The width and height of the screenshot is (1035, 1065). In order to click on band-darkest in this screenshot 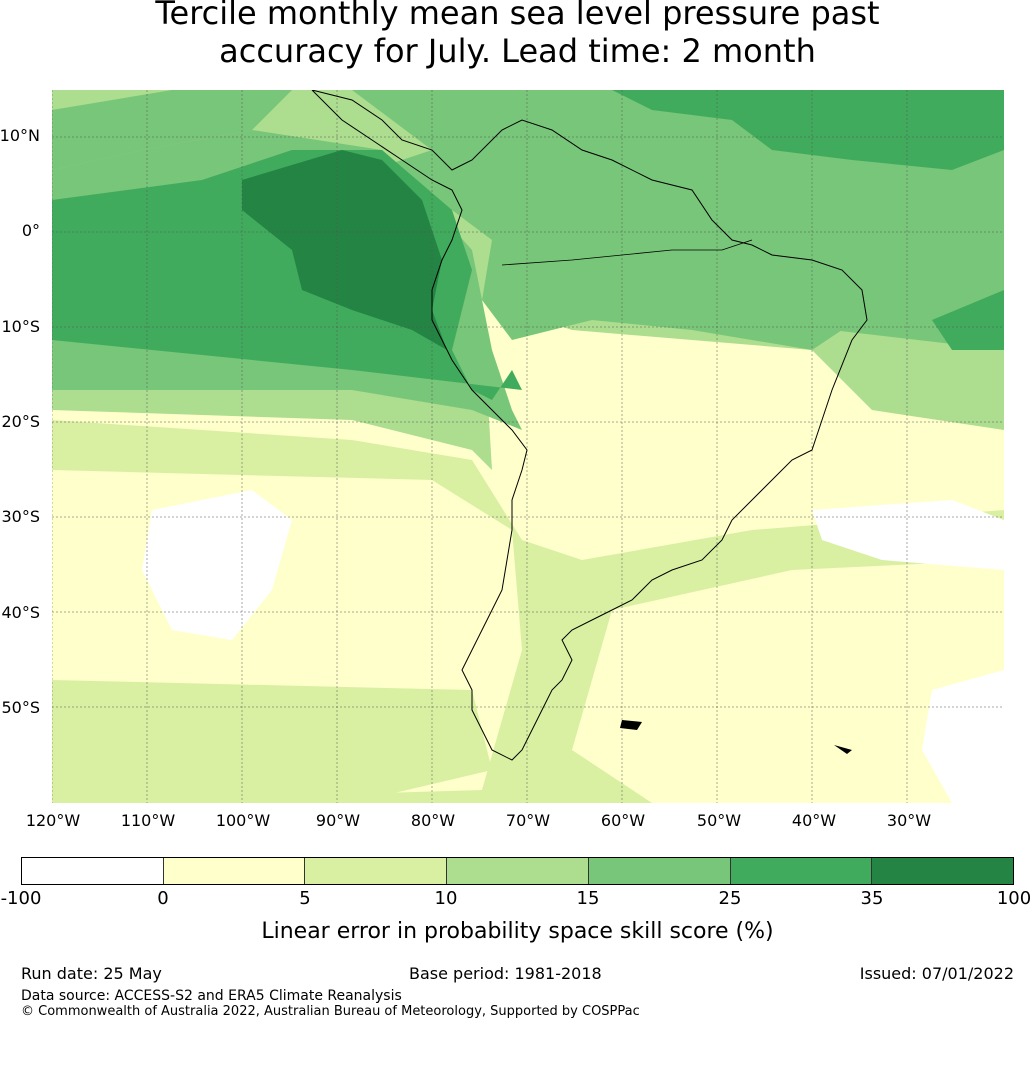, I will do `click(344, 250)`.